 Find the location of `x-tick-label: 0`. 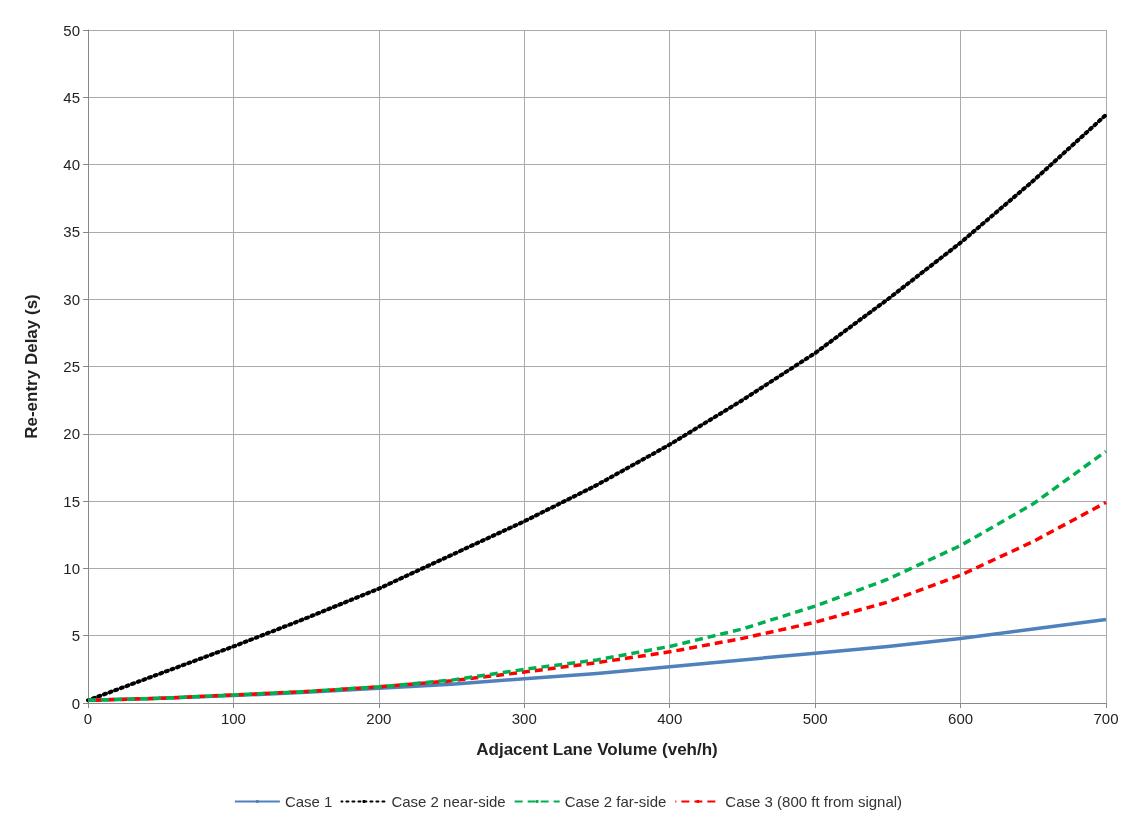

x-tick-label: 0 is located at coordinates (88, 718).